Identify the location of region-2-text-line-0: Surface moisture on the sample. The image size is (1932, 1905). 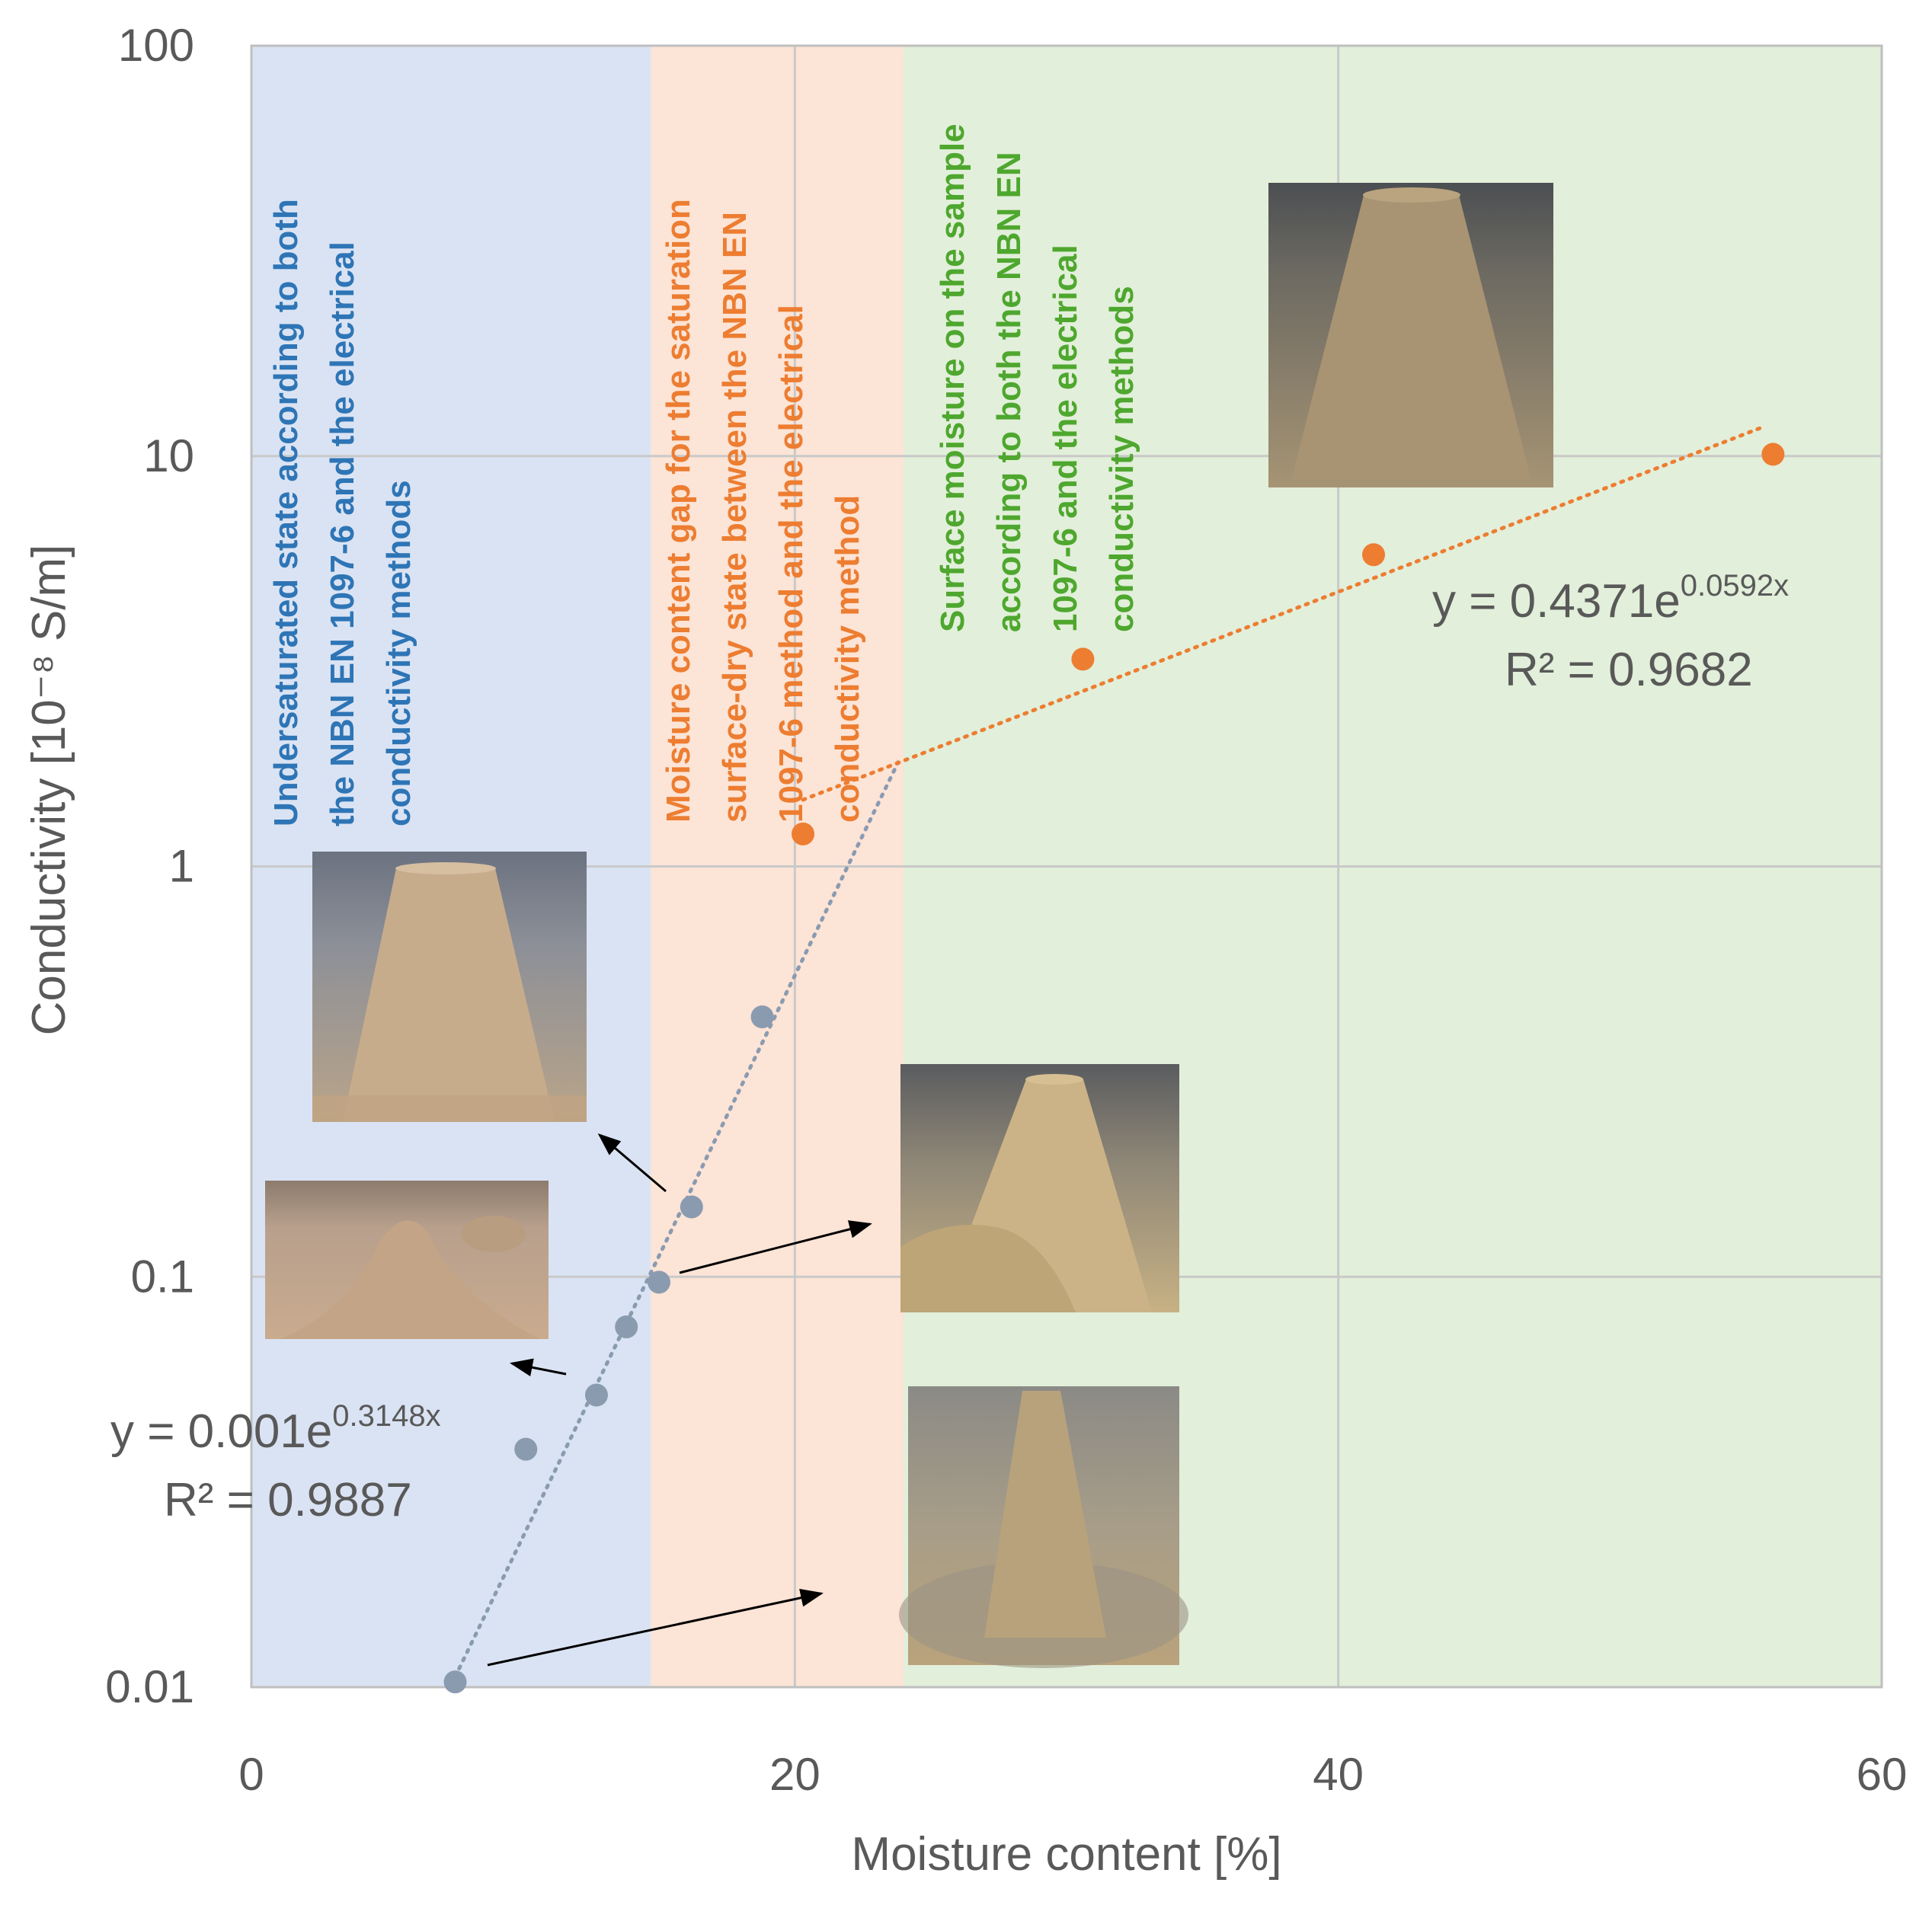
(952, 378).